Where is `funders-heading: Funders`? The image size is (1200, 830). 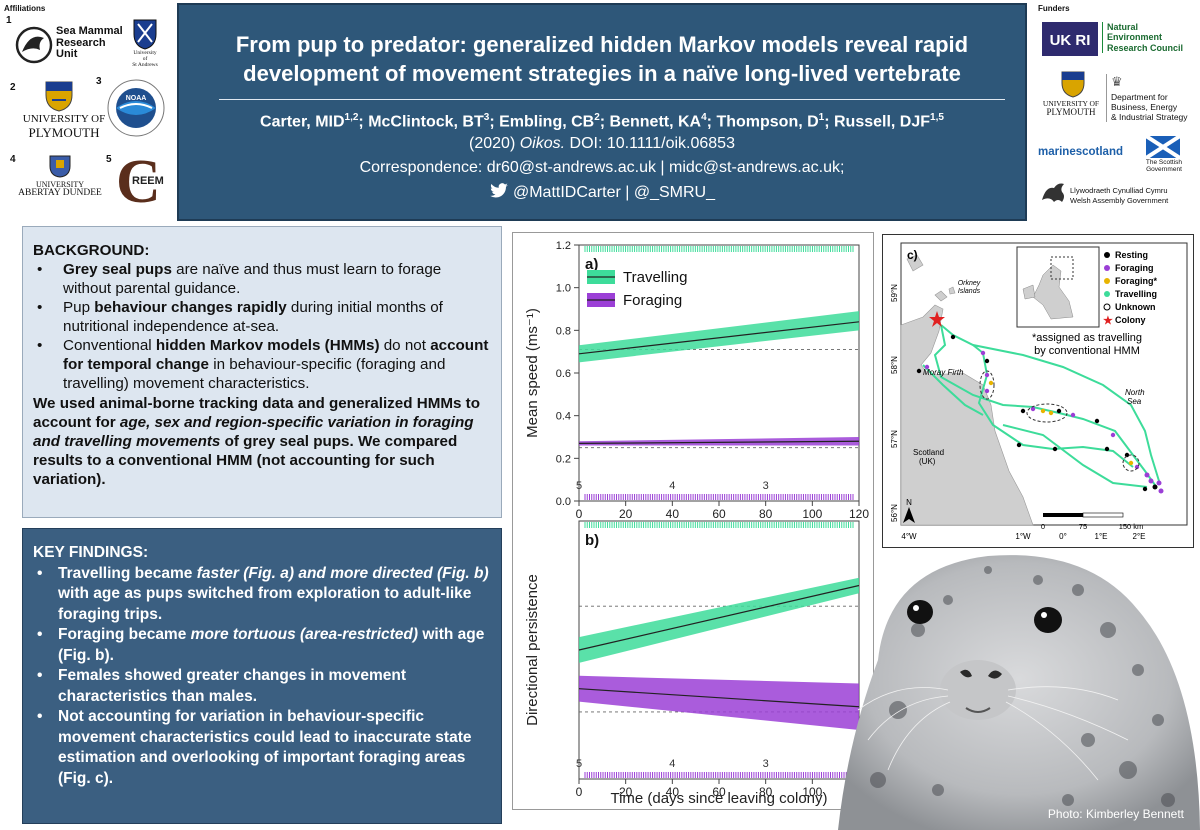 funders-heading: Funders is located at coordinates (1054, 8).